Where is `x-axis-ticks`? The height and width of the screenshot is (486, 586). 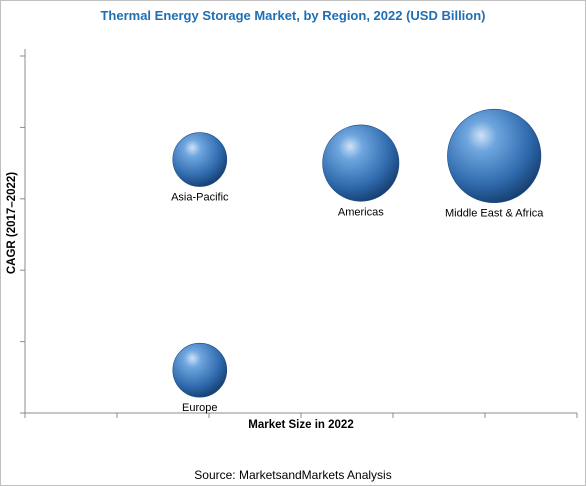
x-axis-ticks is located at coordinates (301, 415).